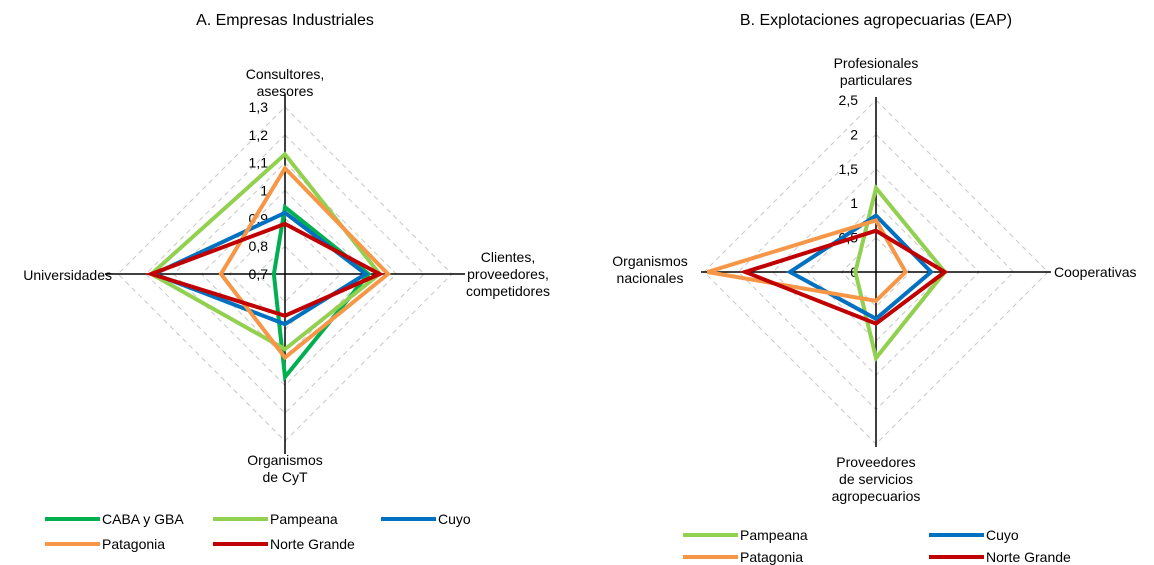 The image size is (1154, 565). What do you see at coordinates (876, 496) in the screenshot?
I see `axis-label: agropecuarios` at bounding box center [876, 496].